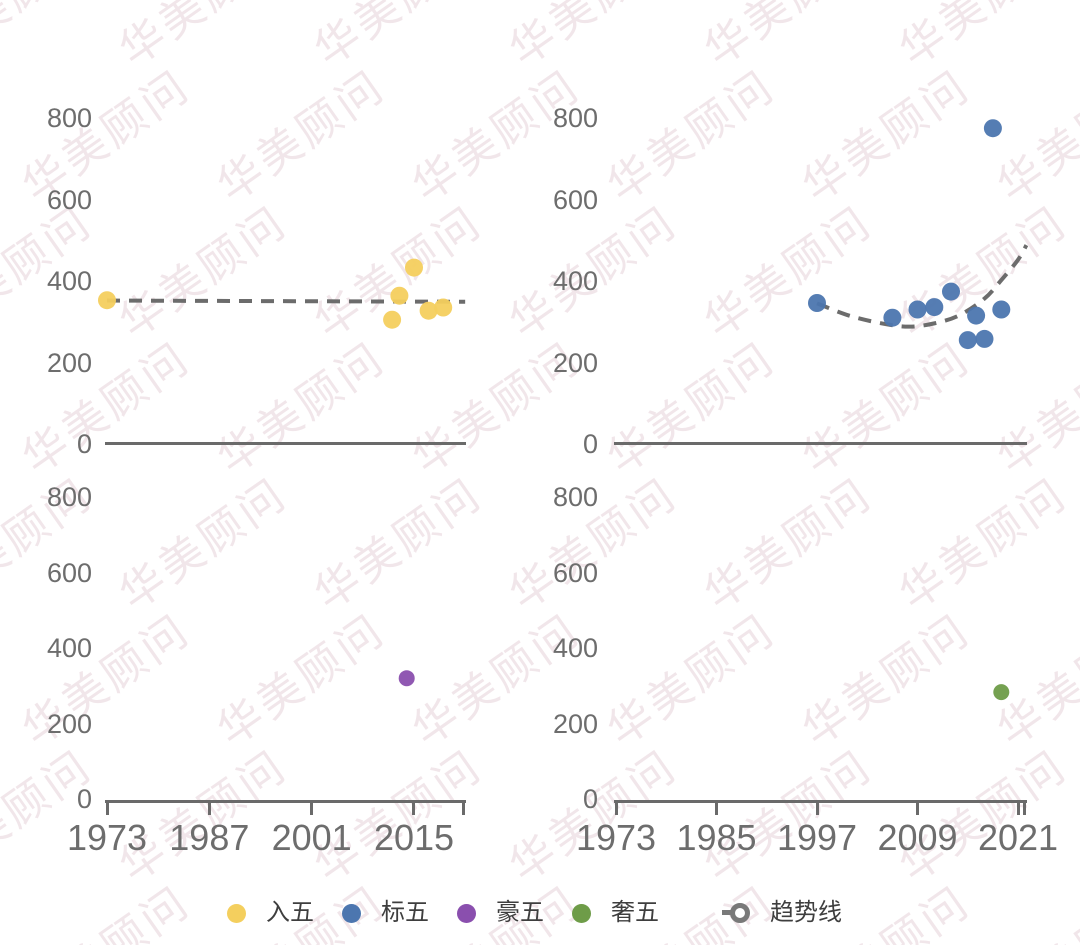 The height and width of the screenshot is (945, 1080). I want to click on x-tick-label: 2009, so click(917, 837).